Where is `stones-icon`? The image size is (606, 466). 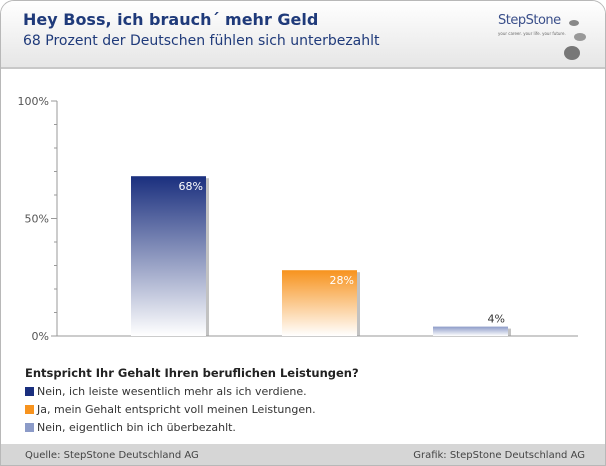
stones-icon is located at coordinates (575, 40).